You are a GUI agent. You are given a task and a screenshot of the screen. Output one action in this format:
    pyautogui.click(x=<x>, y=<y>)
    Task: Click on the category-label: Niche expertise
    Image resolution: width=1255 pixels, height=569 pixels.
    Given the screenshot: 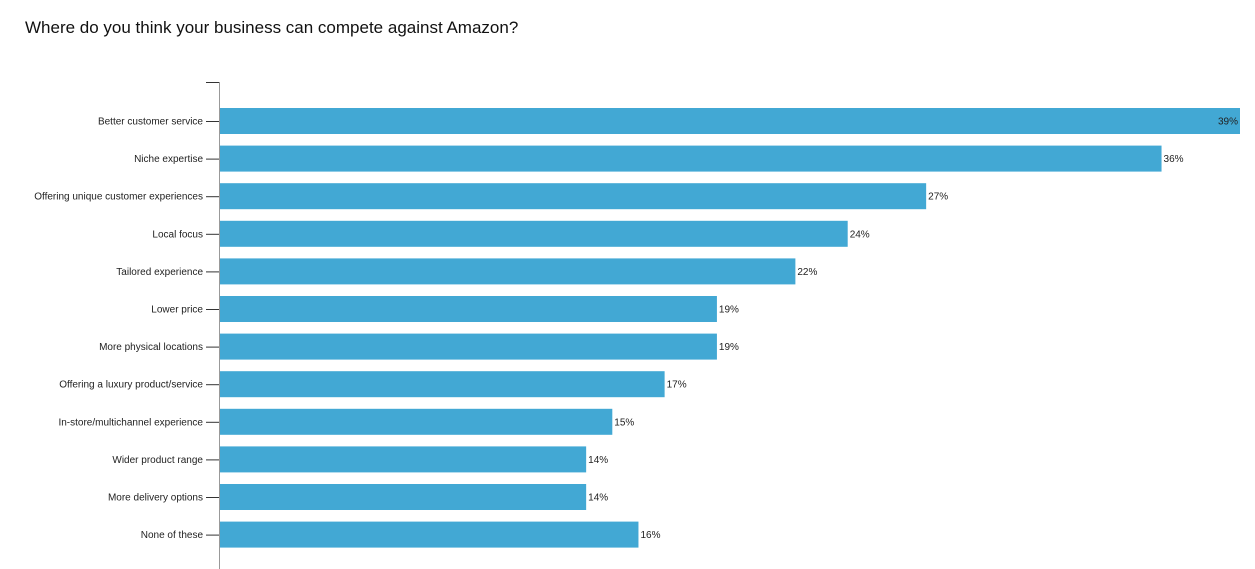 What is the action you would take?
    pyautogui.click(x=168, y=159)
    